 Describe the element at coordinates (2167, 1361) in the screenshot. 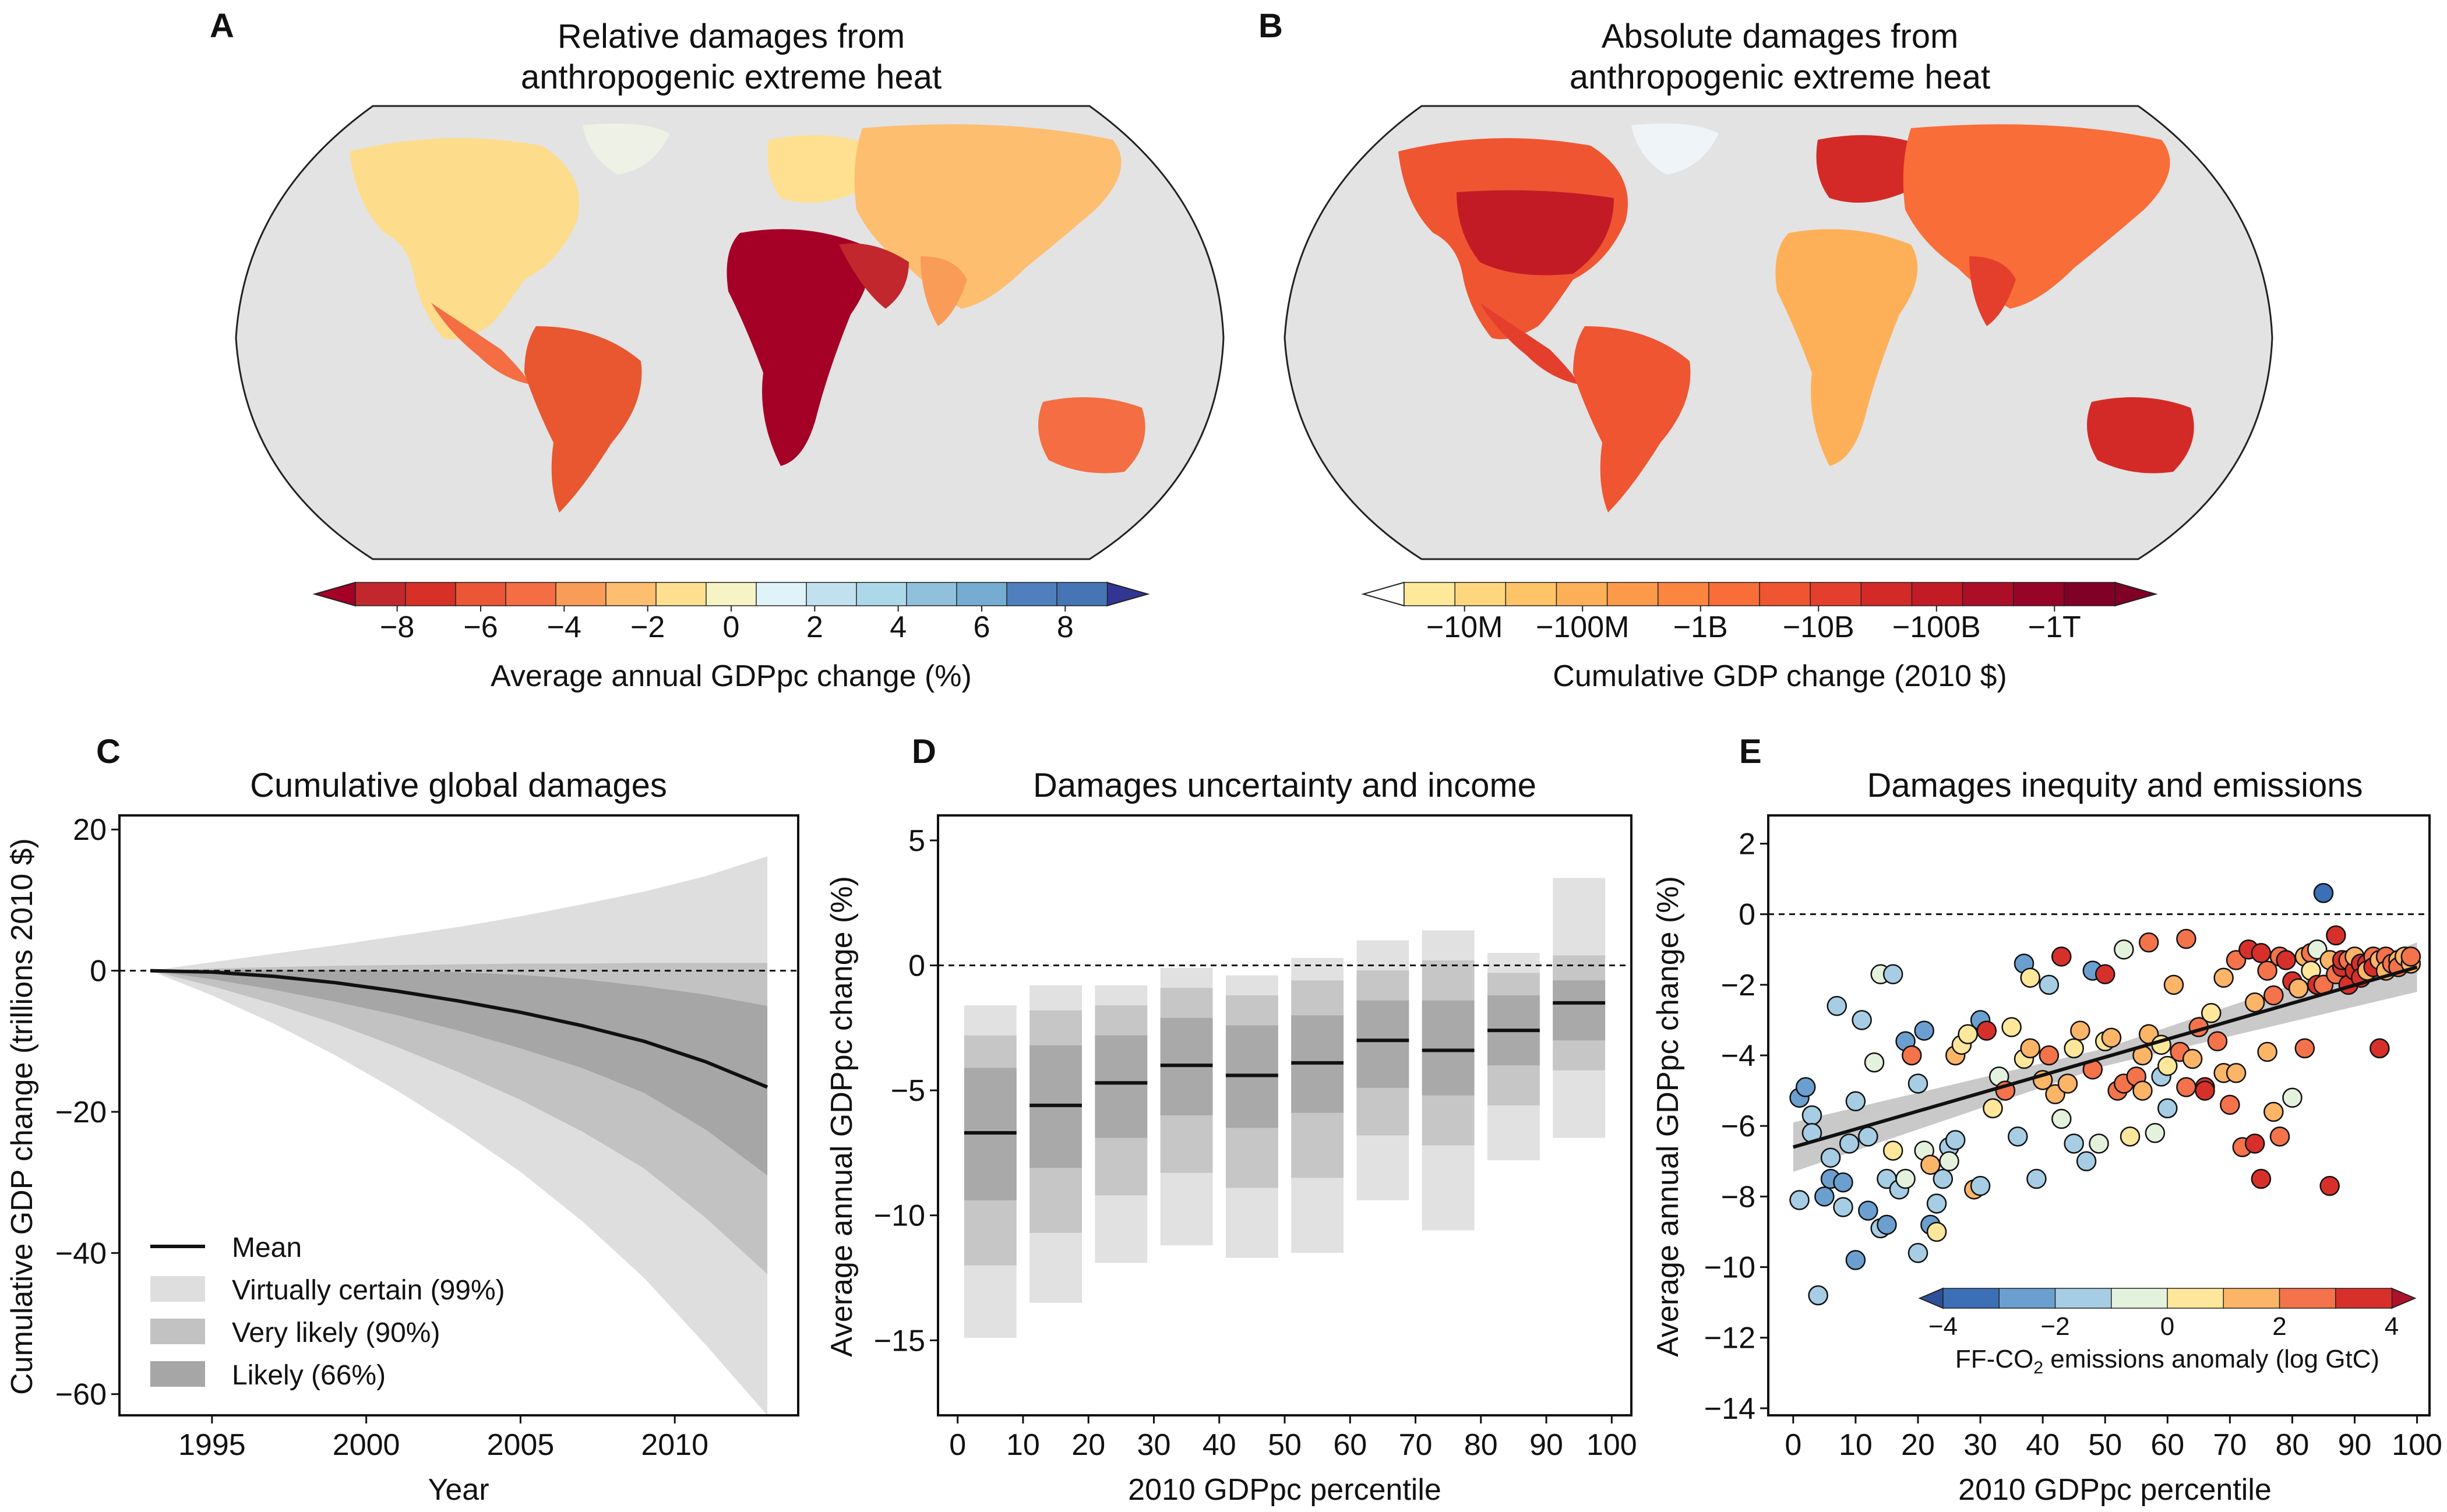

I see `colorbar-label: FF-CO2 emissions anomaly (log GtC)` at that location.